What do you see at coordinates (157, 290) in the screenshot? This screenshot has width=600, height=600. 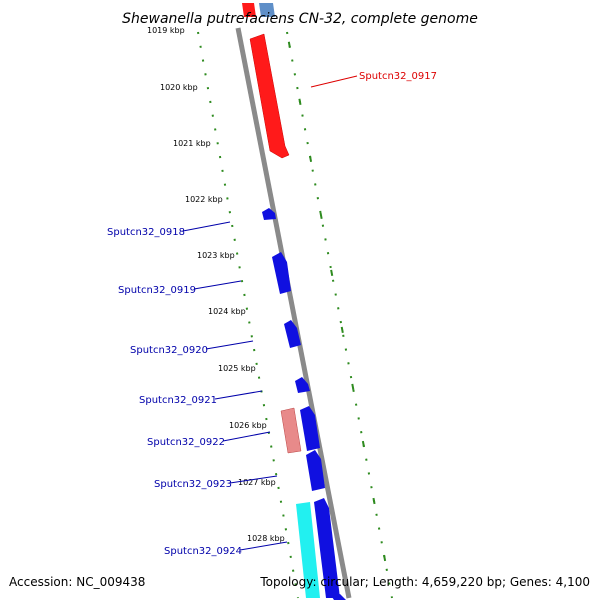 I see `gene-label-0919: Sputcn32_0919` at bounding box center [157, 290].